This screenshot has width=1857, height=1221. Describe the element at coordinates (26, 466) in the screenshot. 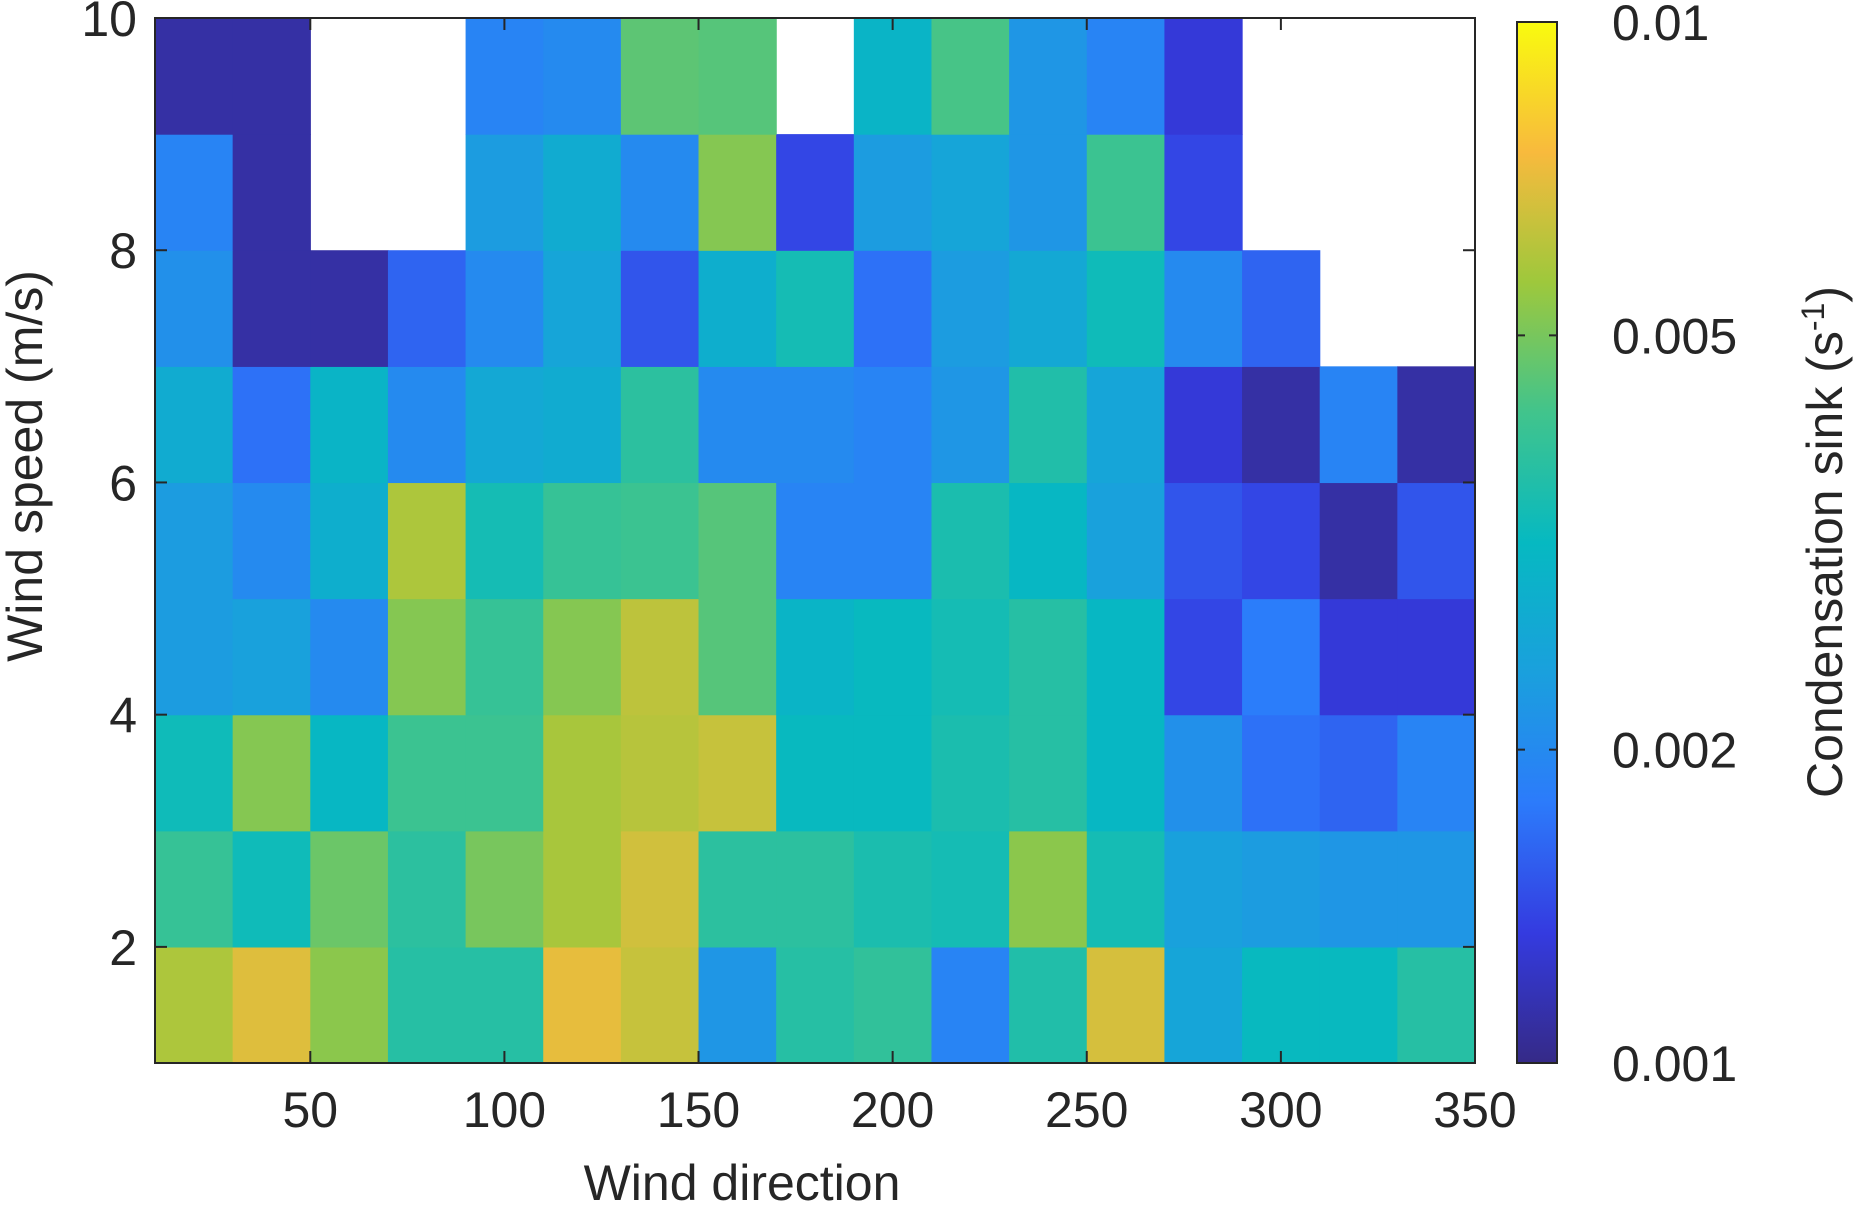

I see `y-axis-title: Wind speed (m/s)` at that location.